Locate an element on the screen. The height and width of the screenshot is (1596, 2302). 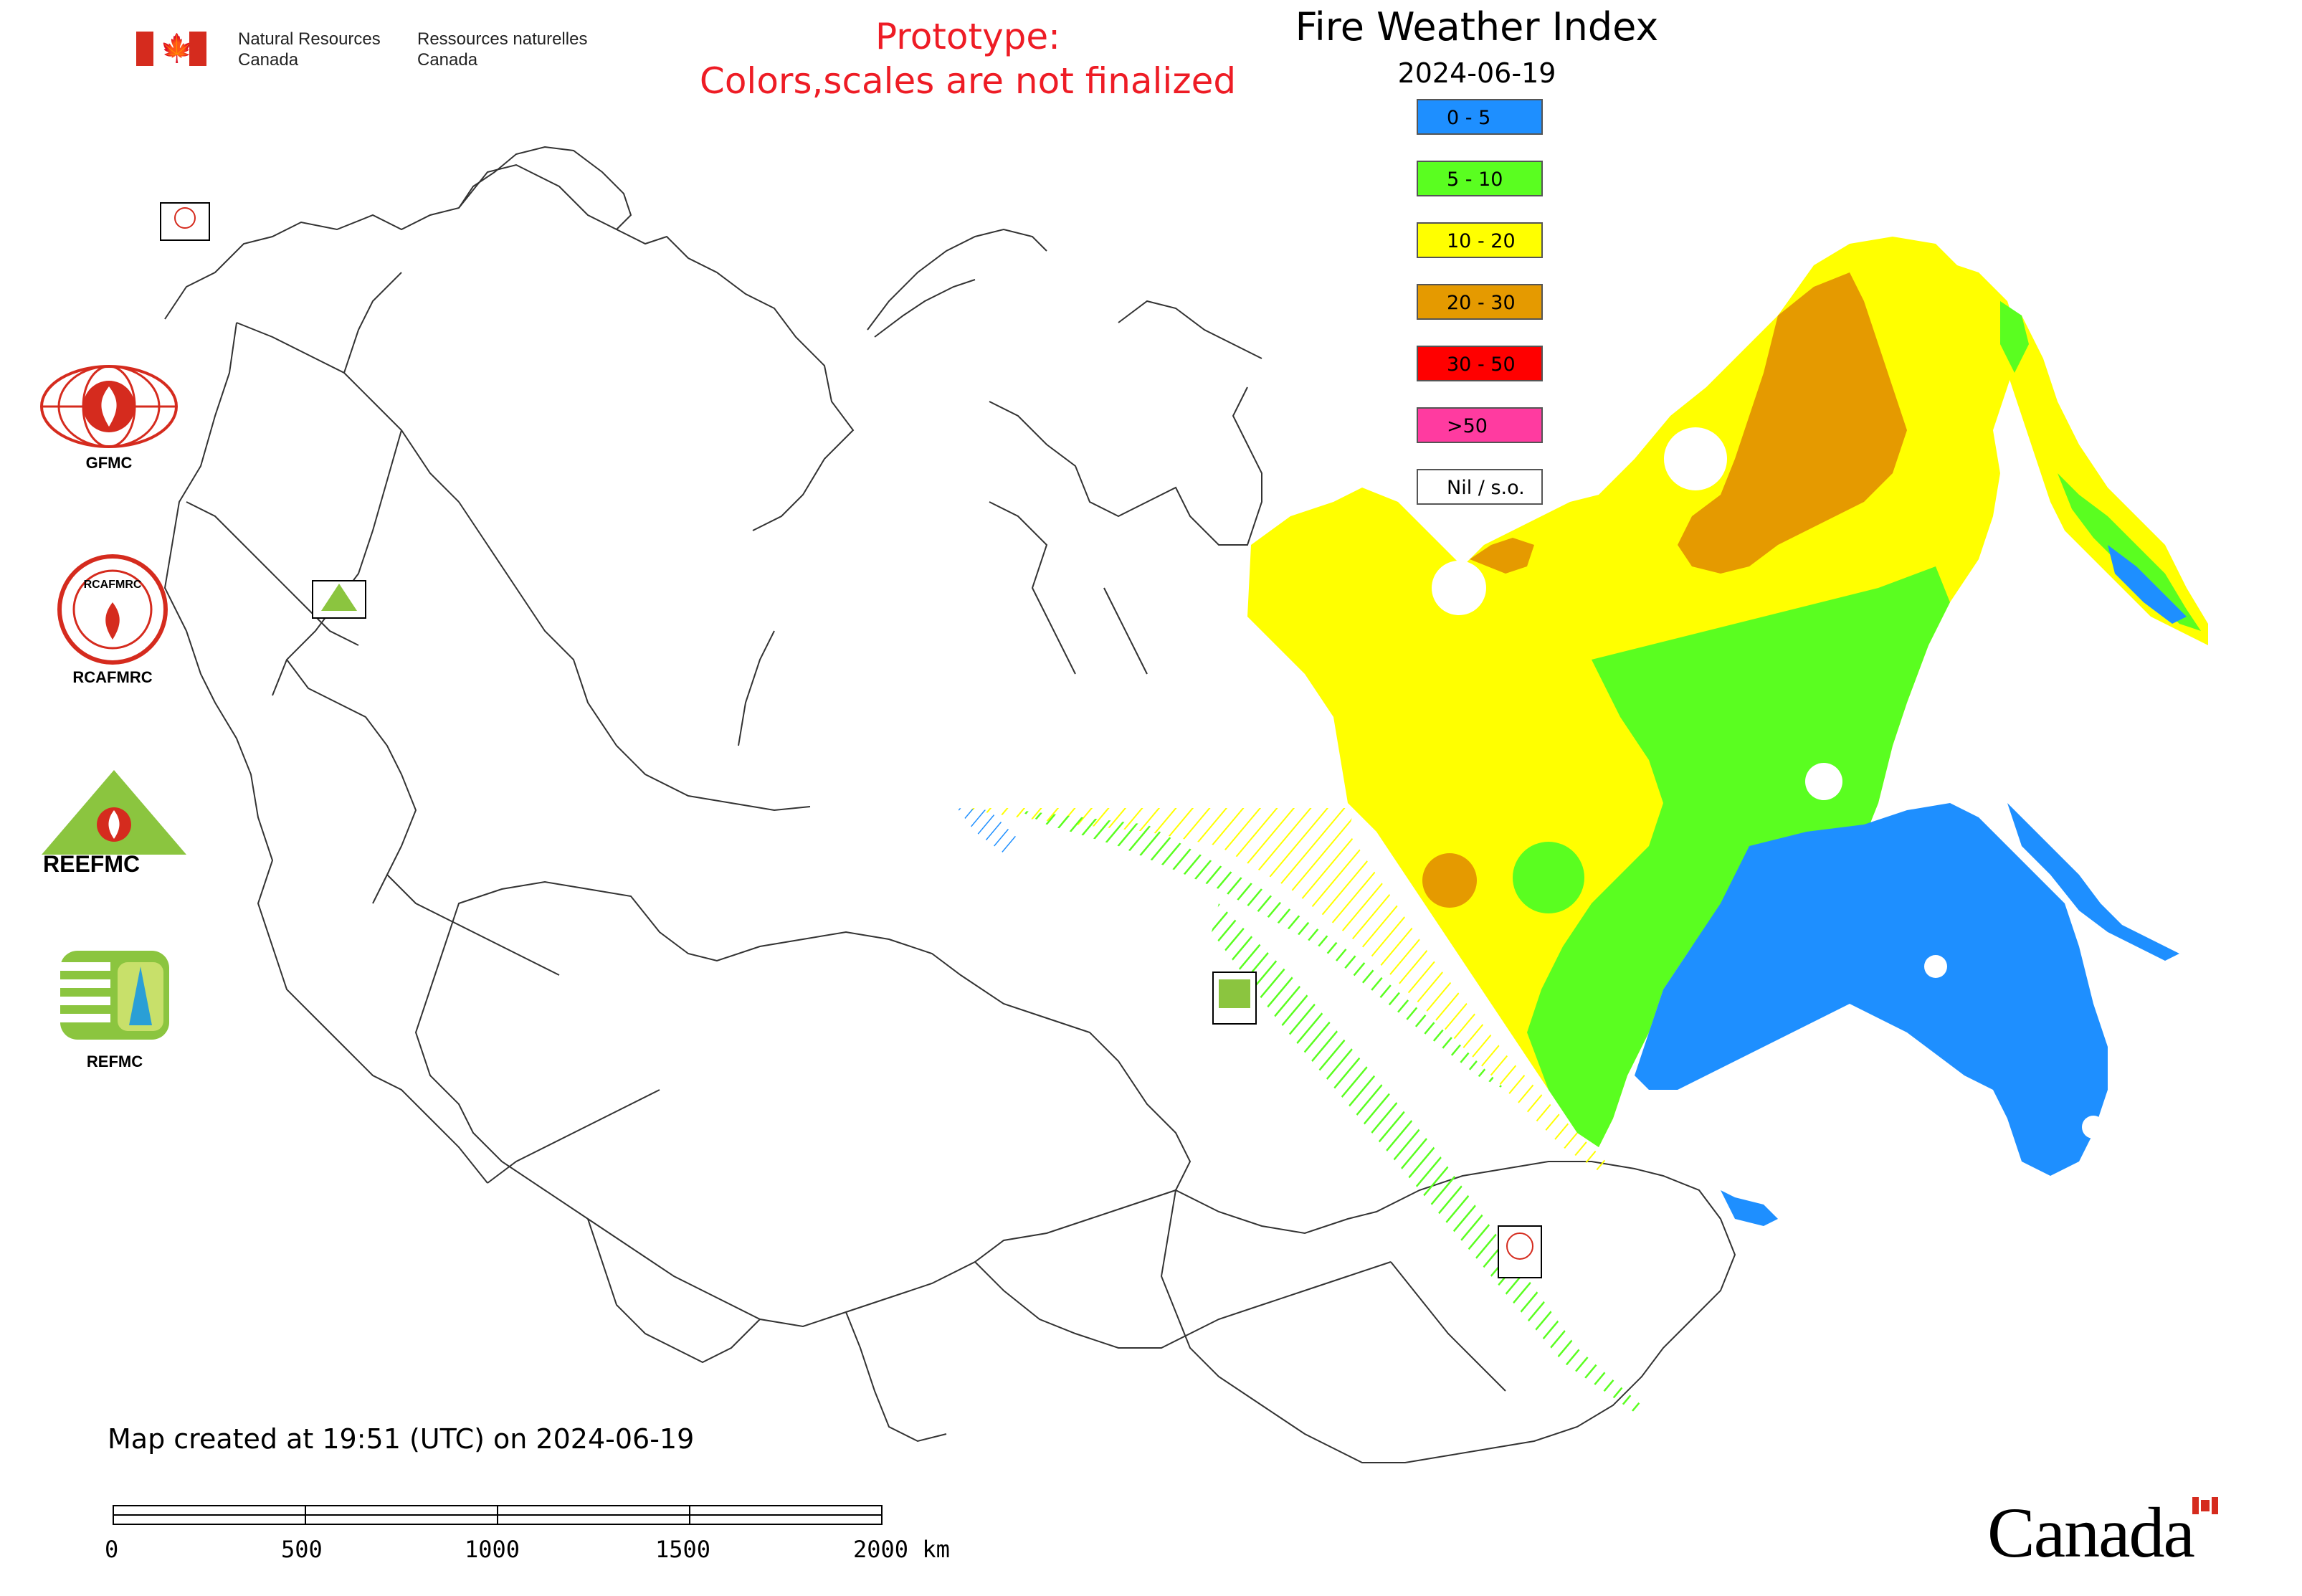
scale-label-500: 500 is located at coordinates (302, 1549).